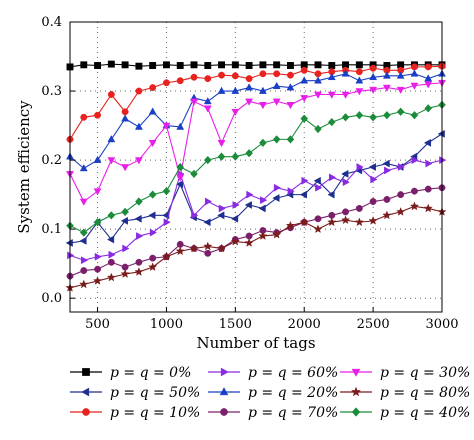  Describe the element at coordinates (155, 393) in the screenshot. I see `legend-label: p = q = 50%` at that location.